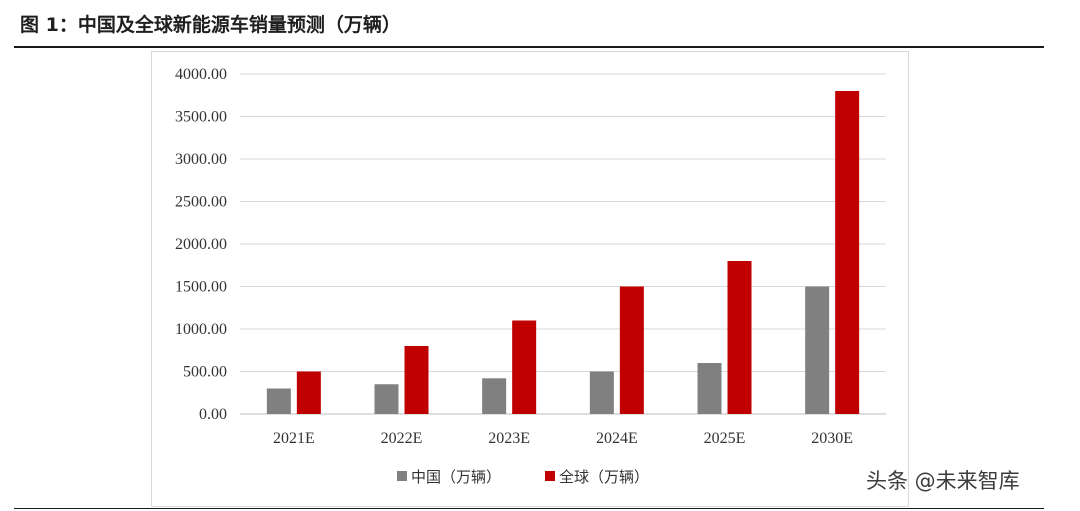 This screenshot has height=511, width=1080. I want to click on y-tick-label: 2000.00, so click(201, 244).